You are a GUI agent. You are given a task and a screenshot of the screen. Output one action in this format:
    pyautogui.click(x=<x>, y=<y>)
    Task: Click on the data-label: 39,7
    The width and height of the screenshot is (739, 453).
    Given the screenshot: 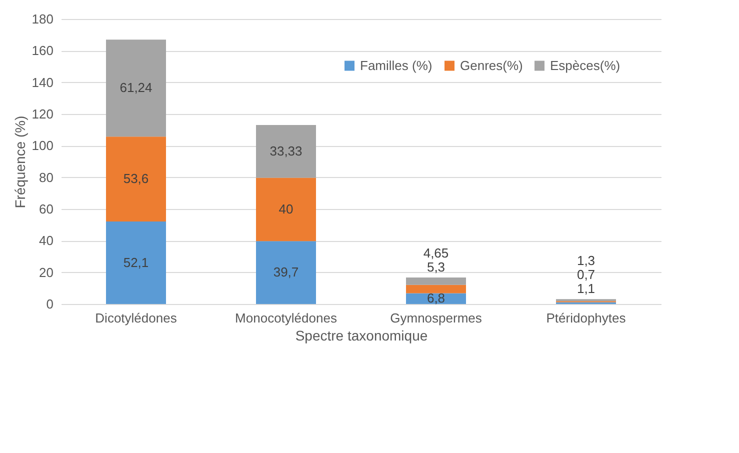 What is the action you would take?
    pyautogui.click(x=286, y=272)
    